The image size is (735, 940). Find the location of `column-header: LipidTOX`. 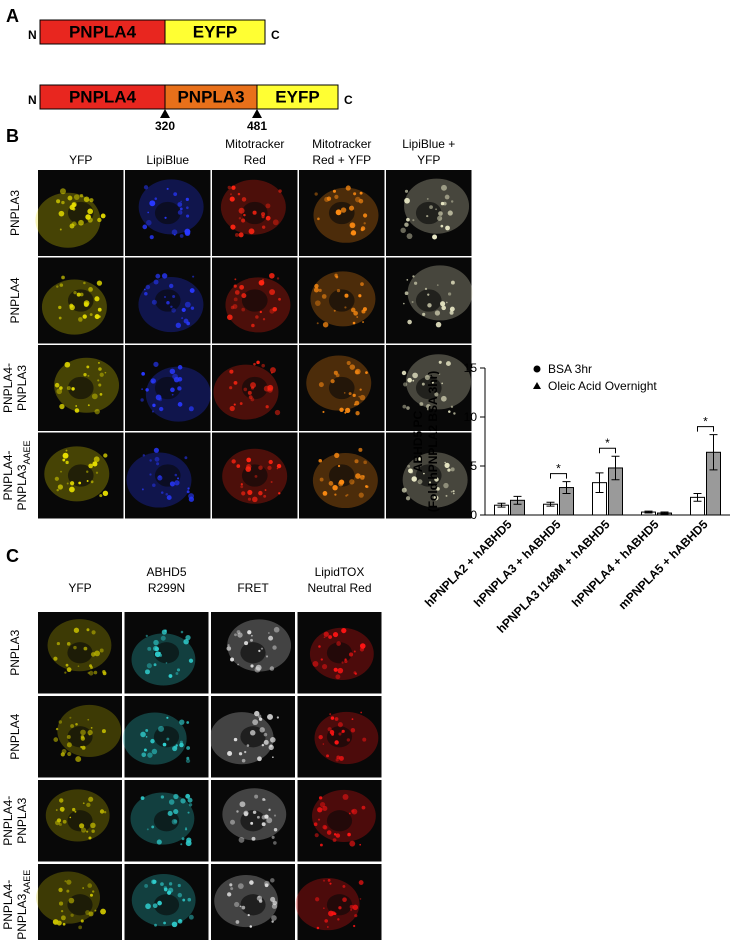

column-header: LipidTOX is located at coordinates (340, 572).